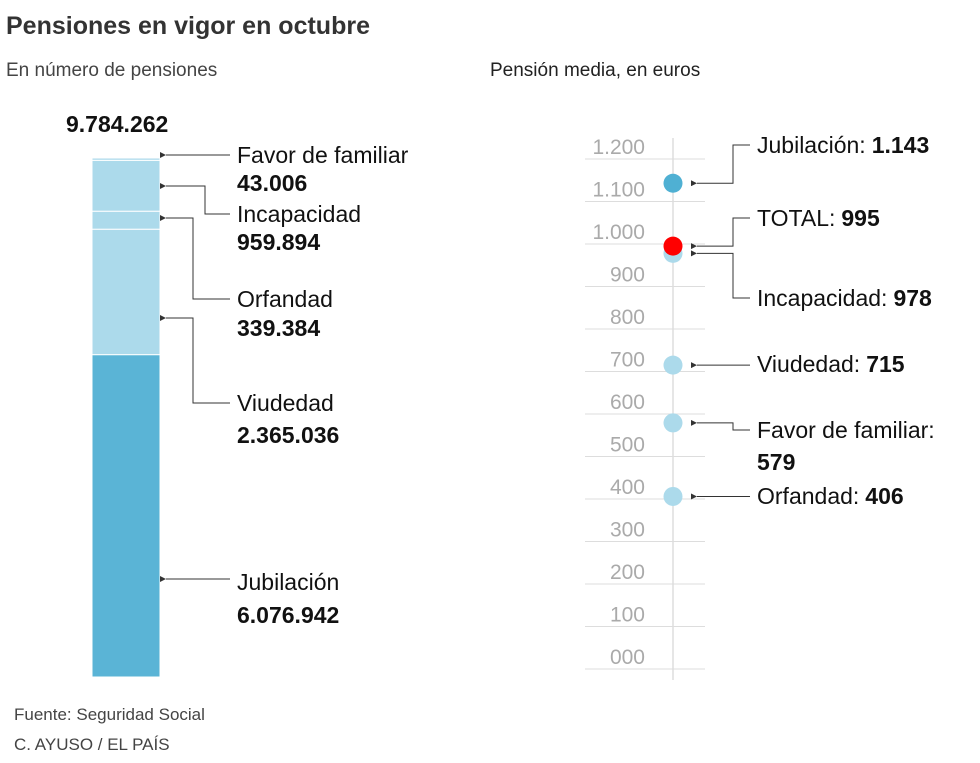 This screenshot has width=980, height=763. Describe the element at coordinates (288, 435) in the screenshot. I see `value-label: 2.365.036` at that location.